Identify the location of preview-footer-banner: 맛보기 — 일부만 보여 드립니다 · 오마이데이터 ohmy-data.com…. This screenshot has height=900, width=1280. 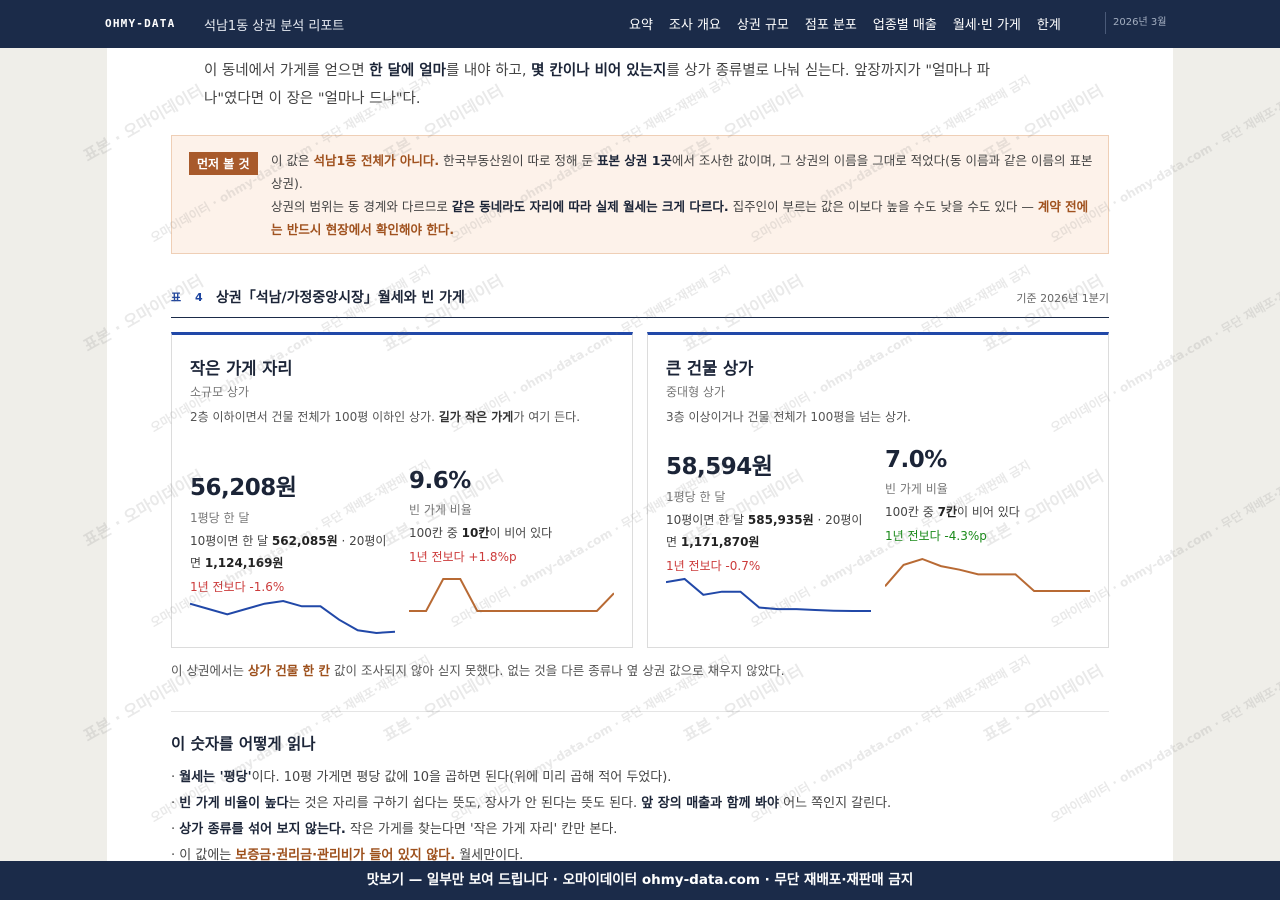
(640, 880).